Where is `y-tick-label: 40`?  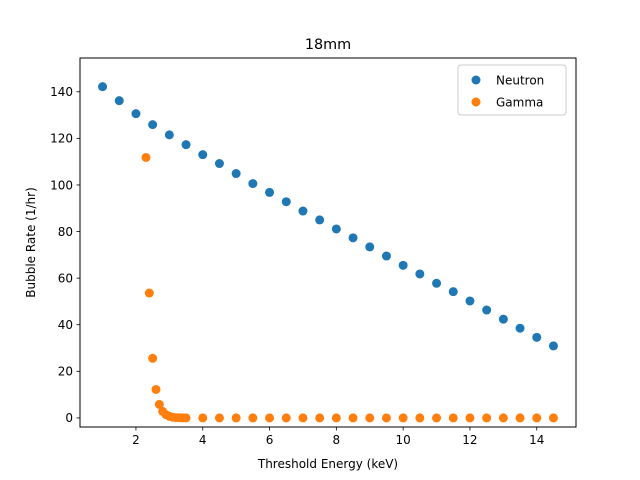 y-tick-label: 40 is located at coordinates (65, 325).